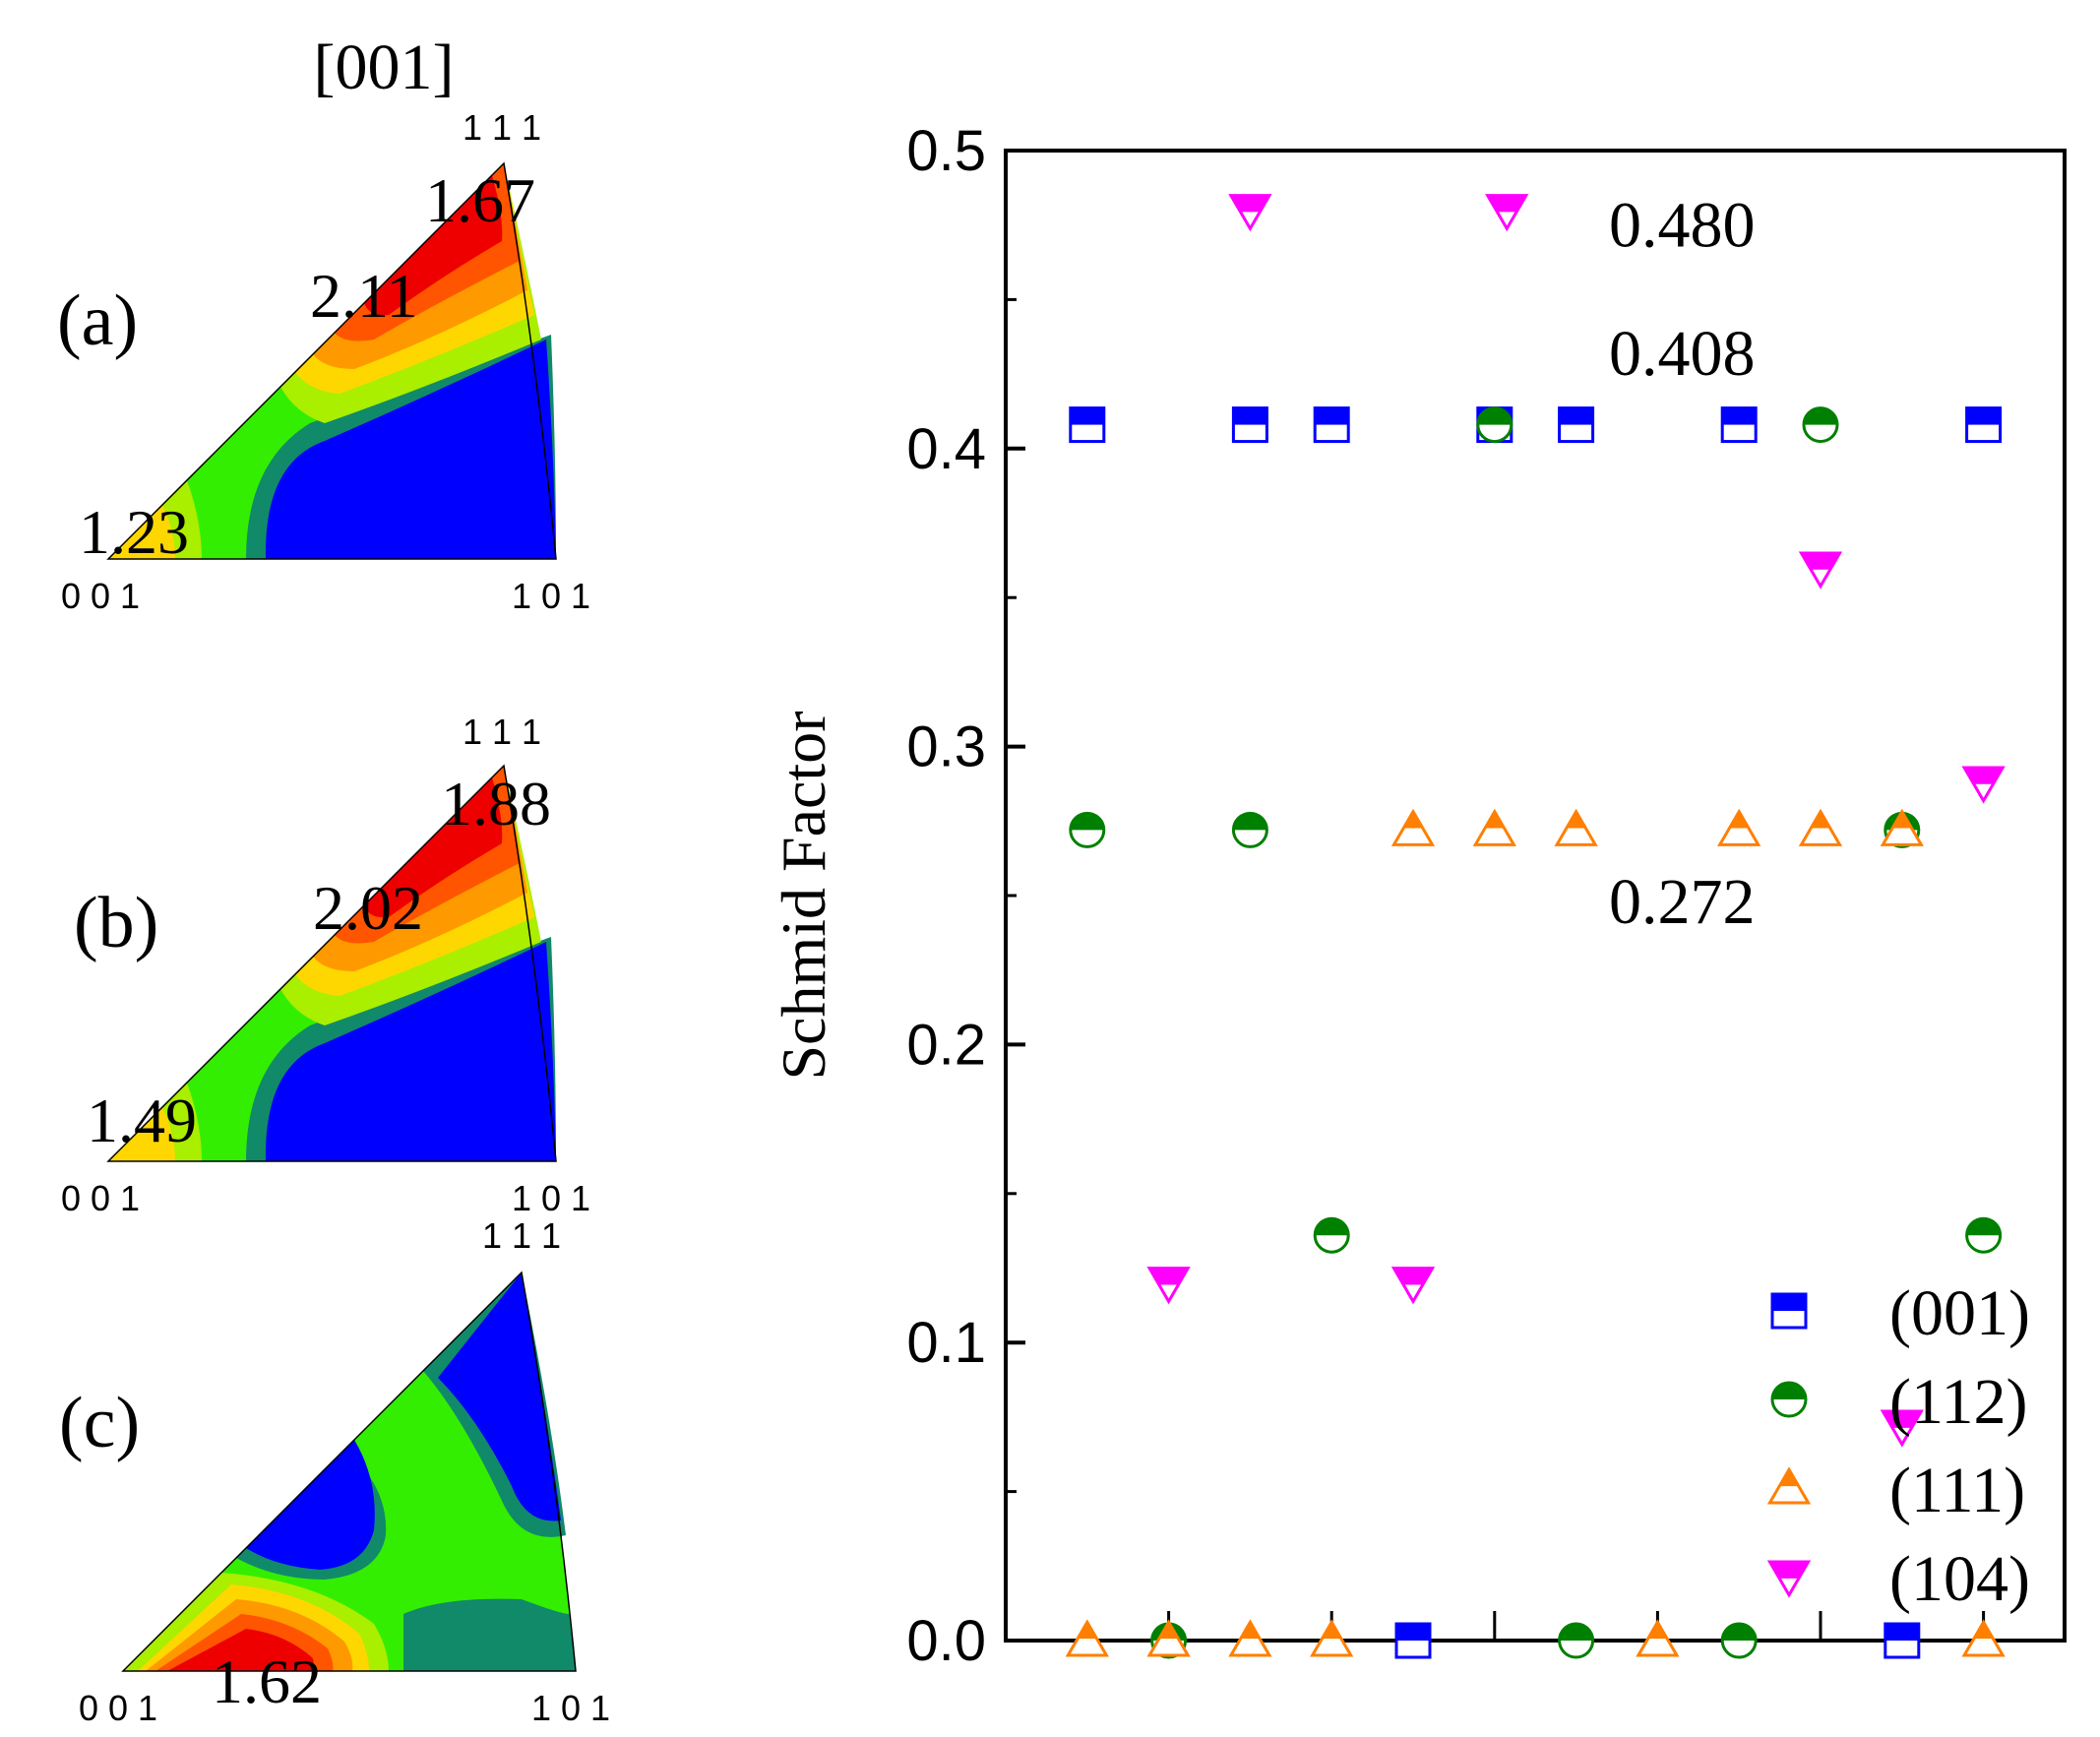 This screenshot has width=2100, height=1737. I want to click on ipf-direction-label: [001], so click(384, 67).